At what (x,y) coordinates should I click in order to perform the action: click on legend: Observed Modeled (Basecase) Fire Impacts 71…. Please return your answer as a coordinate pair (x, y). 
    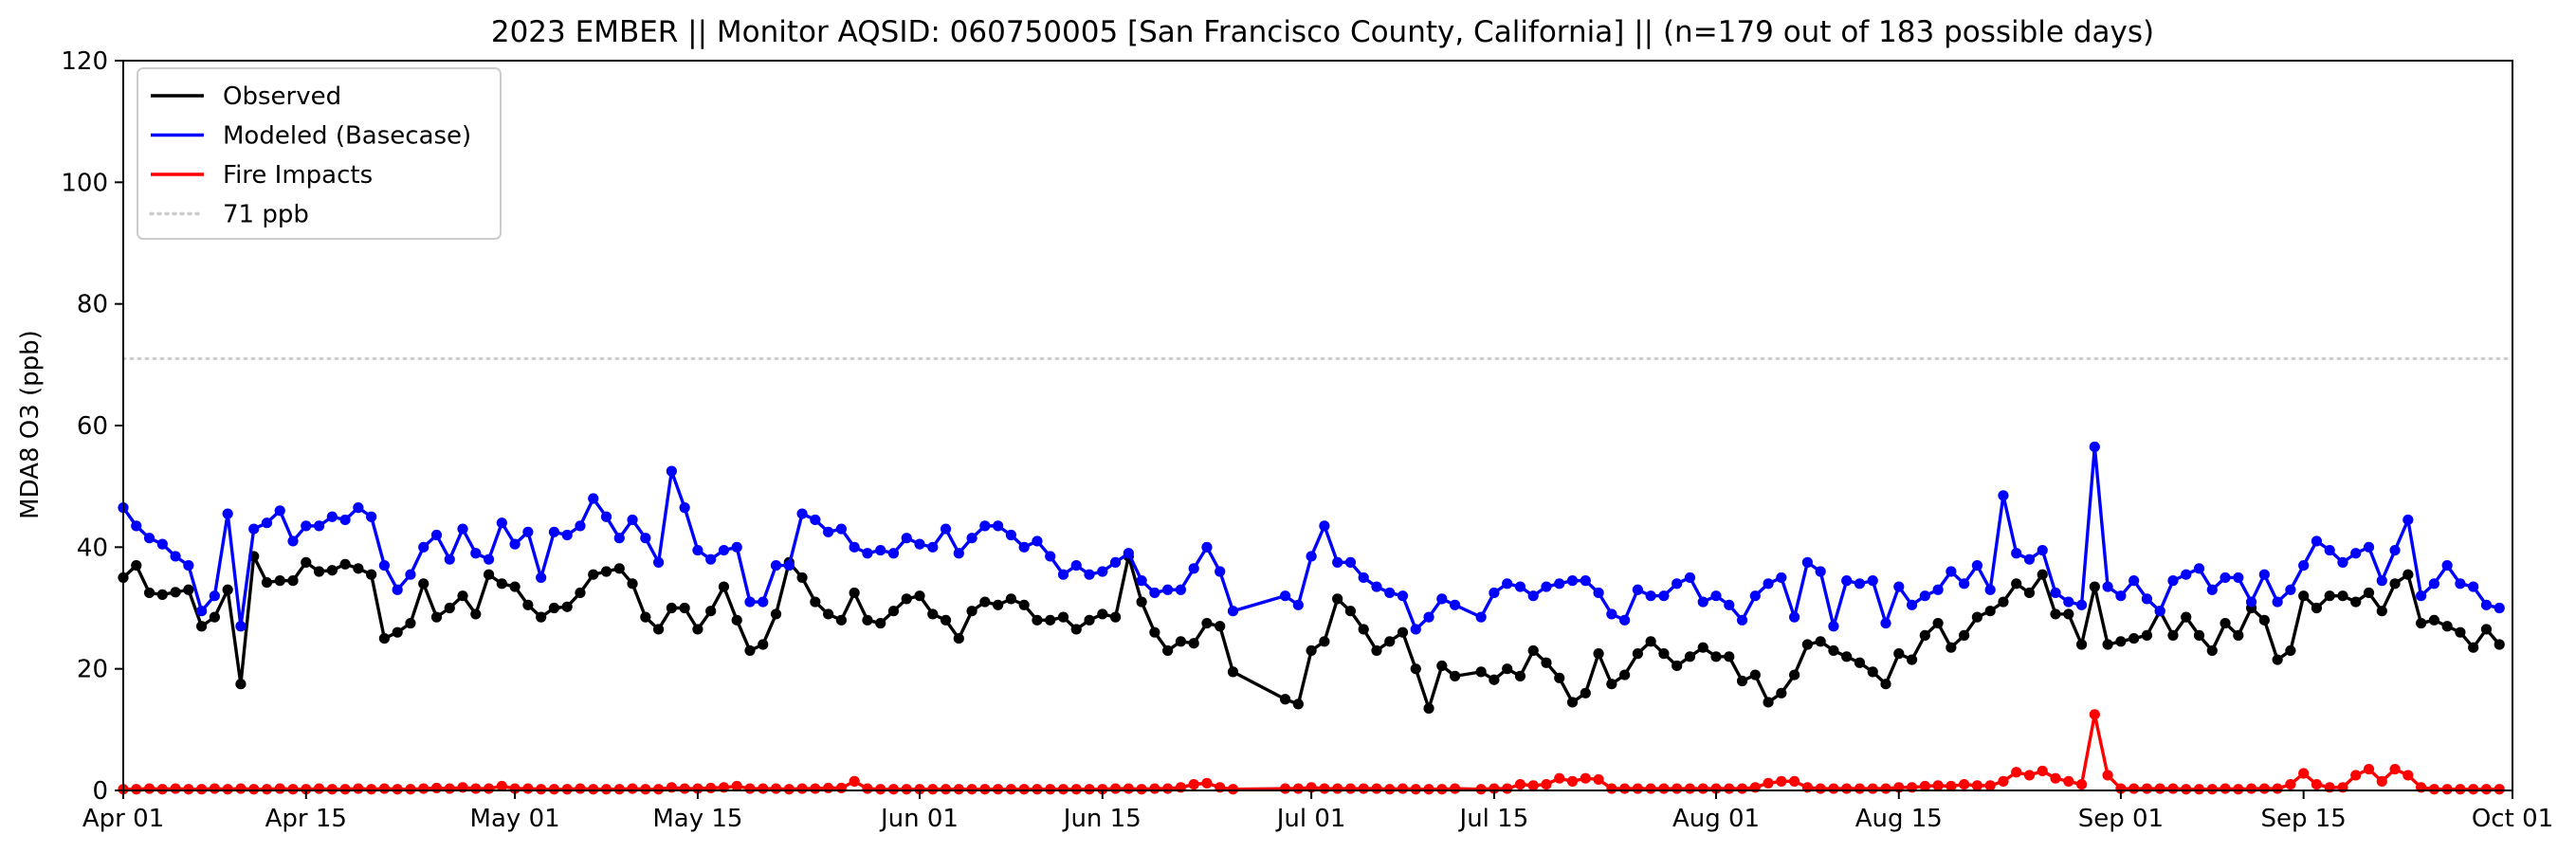
    Looking at the image, I should click on (319, 153).